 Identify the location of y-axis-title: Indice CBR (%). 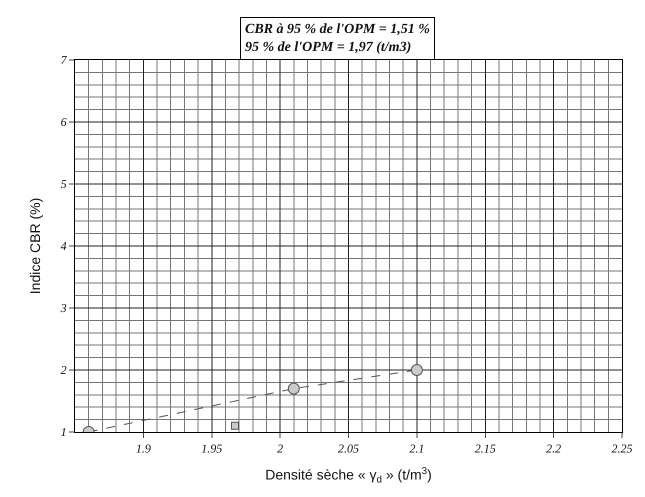
(35, 246).